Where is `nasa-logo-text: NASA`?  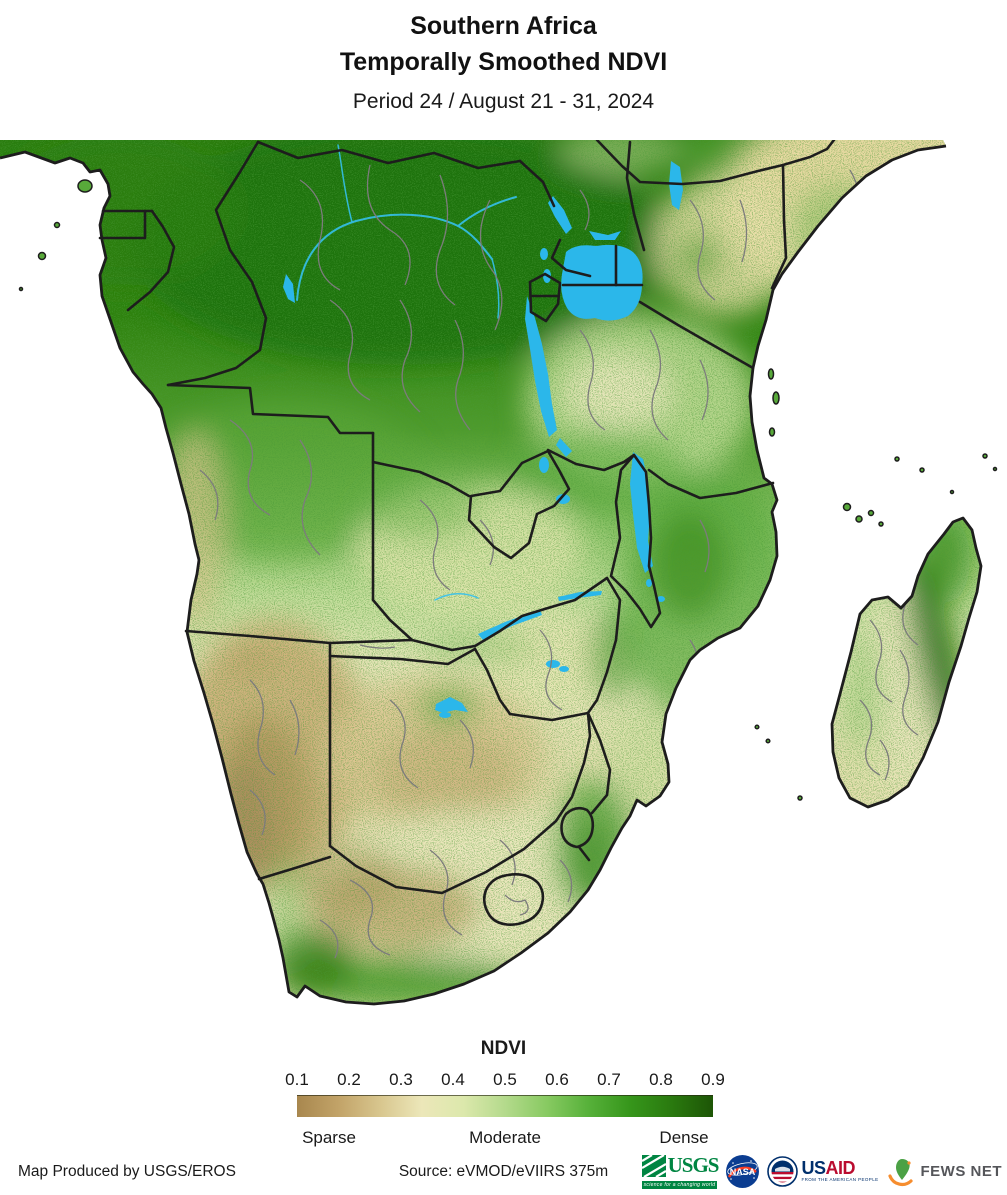 nasa-logo-text: NASA is located at coordinates (743, 1172).